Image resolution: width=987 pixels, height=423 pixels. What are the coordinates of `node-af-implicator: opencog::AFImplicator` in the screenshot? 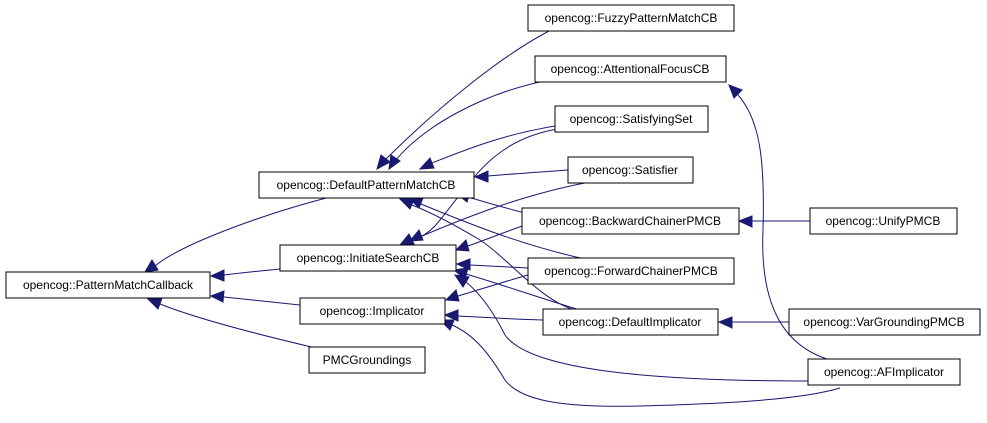 It's located at (884, 372).